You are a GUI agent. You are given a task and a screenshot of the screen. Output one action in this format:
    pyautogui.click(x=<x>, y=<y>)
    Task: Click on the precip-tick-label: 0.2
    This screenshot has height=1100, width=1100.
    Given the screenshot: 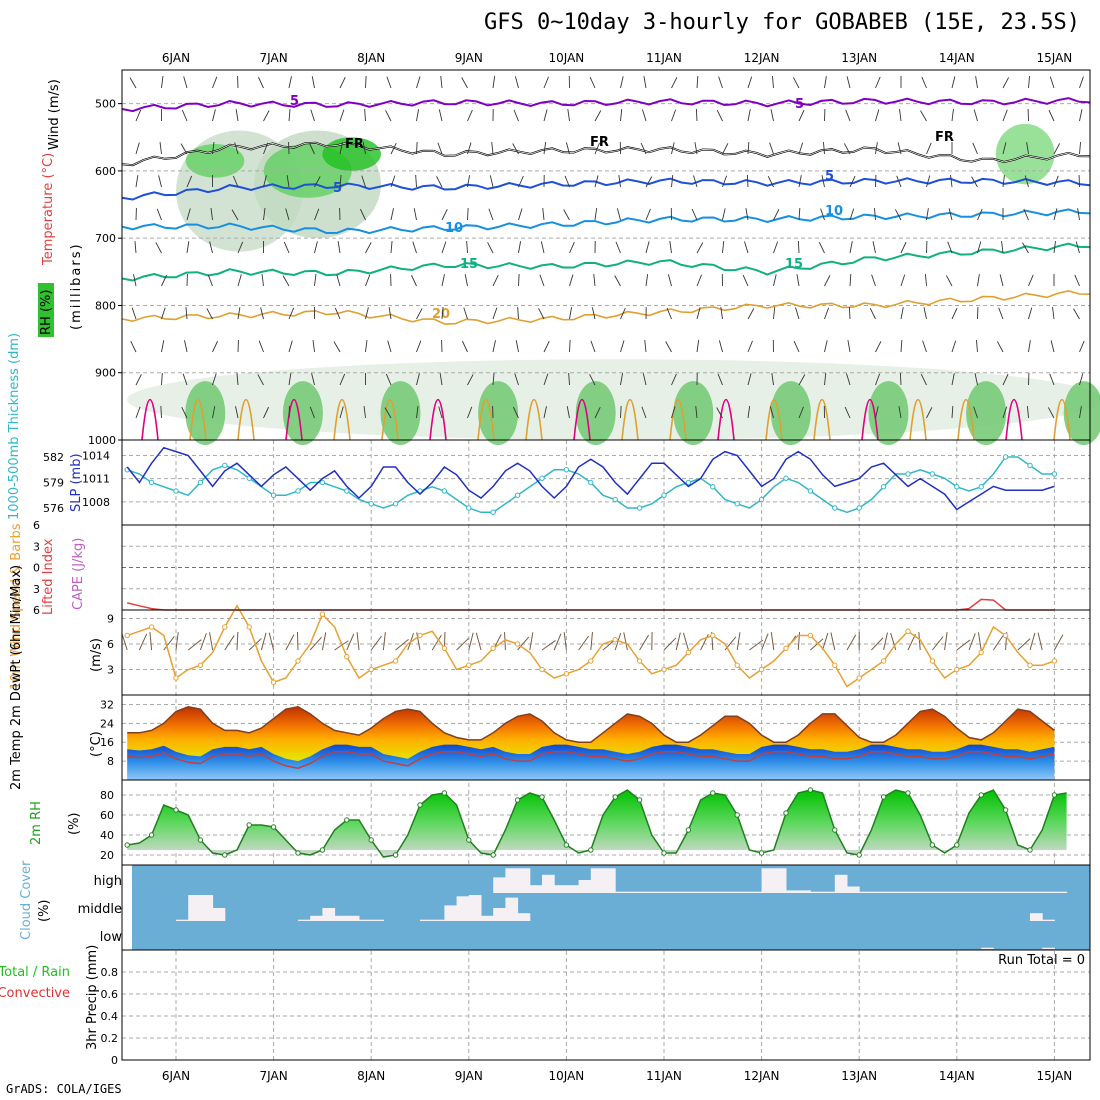 What is the action you would take?
    pyautogui.click(x=110, y=1038)
    